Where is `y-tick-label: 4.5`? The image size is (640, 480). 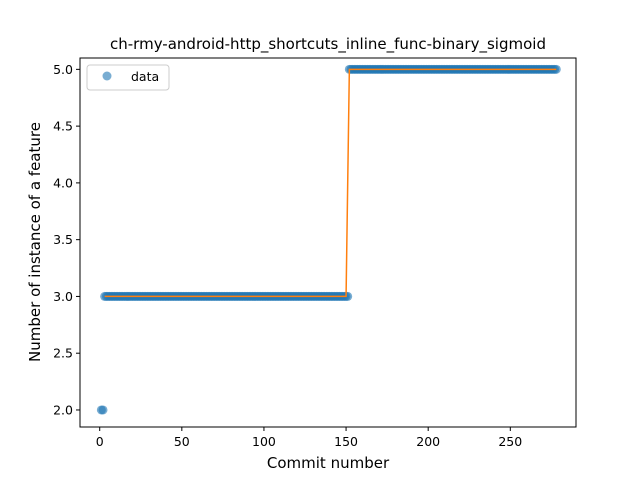
y-tick-label: 4.5 is located at coordinates (63, 126).